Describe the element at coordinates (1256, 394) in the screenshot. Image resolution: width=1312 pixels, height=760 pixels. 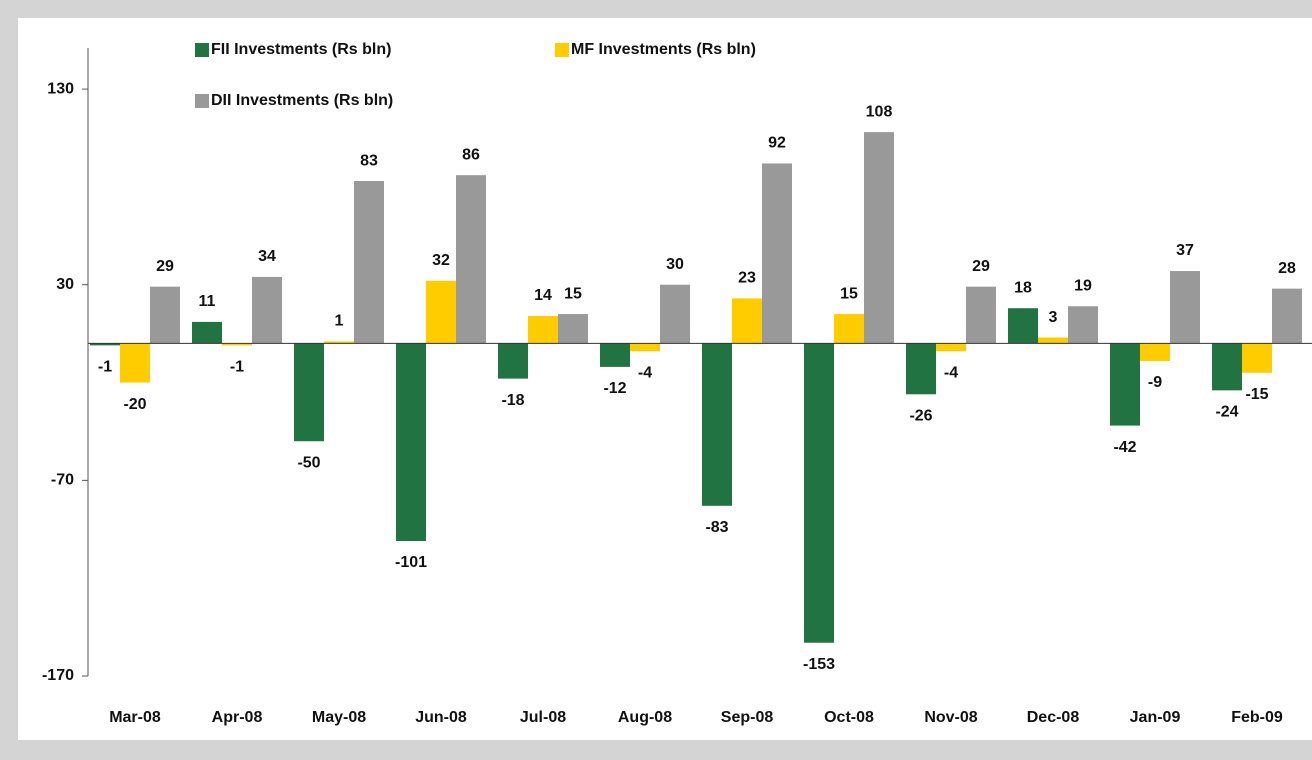
I see `data-label: -15` at that location.